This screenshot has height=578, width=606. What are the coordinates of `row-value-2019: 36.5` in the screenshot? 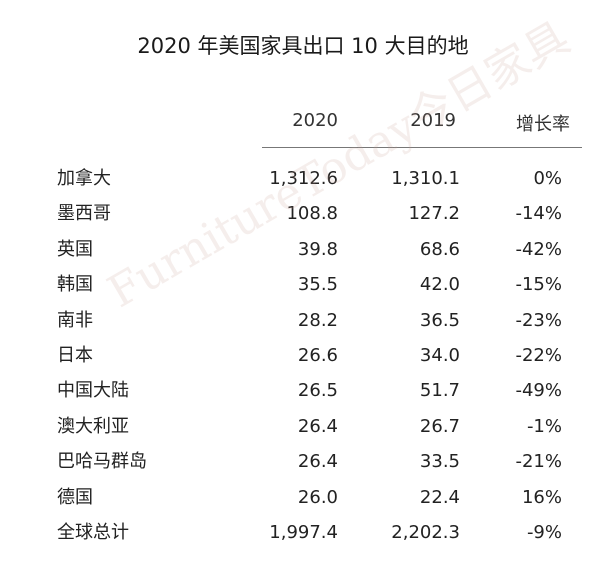 It's located at (439, 320).